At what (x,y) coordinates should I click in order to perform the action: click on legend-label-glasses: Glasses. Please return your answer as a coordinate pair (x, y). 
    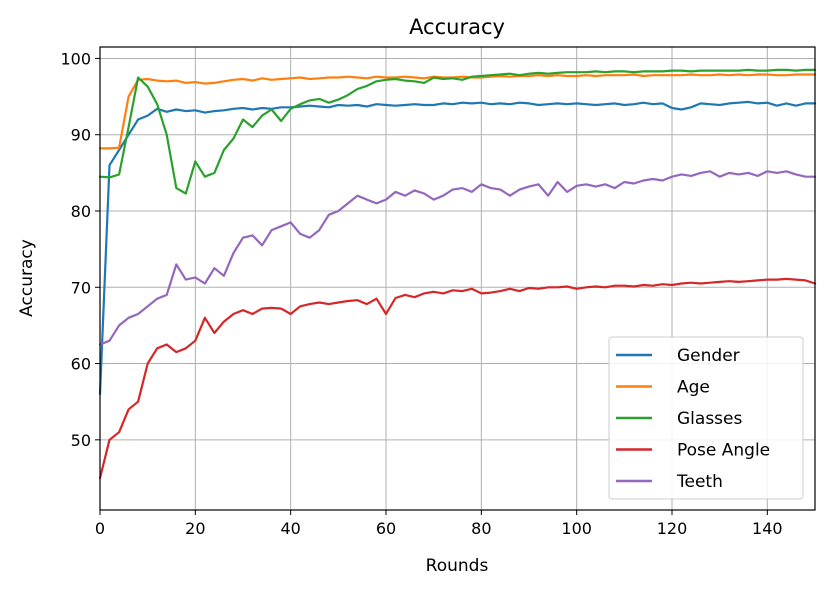
    Looking at the image, I should click on (709, 419).